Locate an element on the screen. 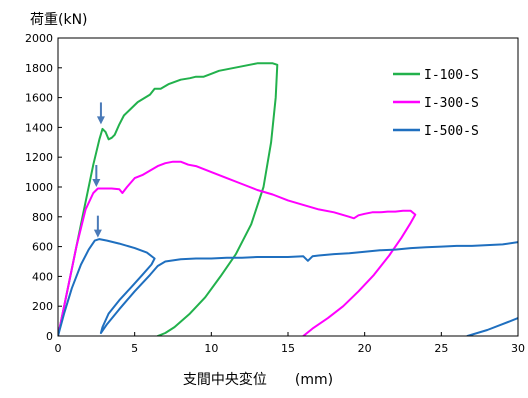 This screenshot has width=528, height=398. y-tick-label: 2000 is located at coordinates (39, 38).